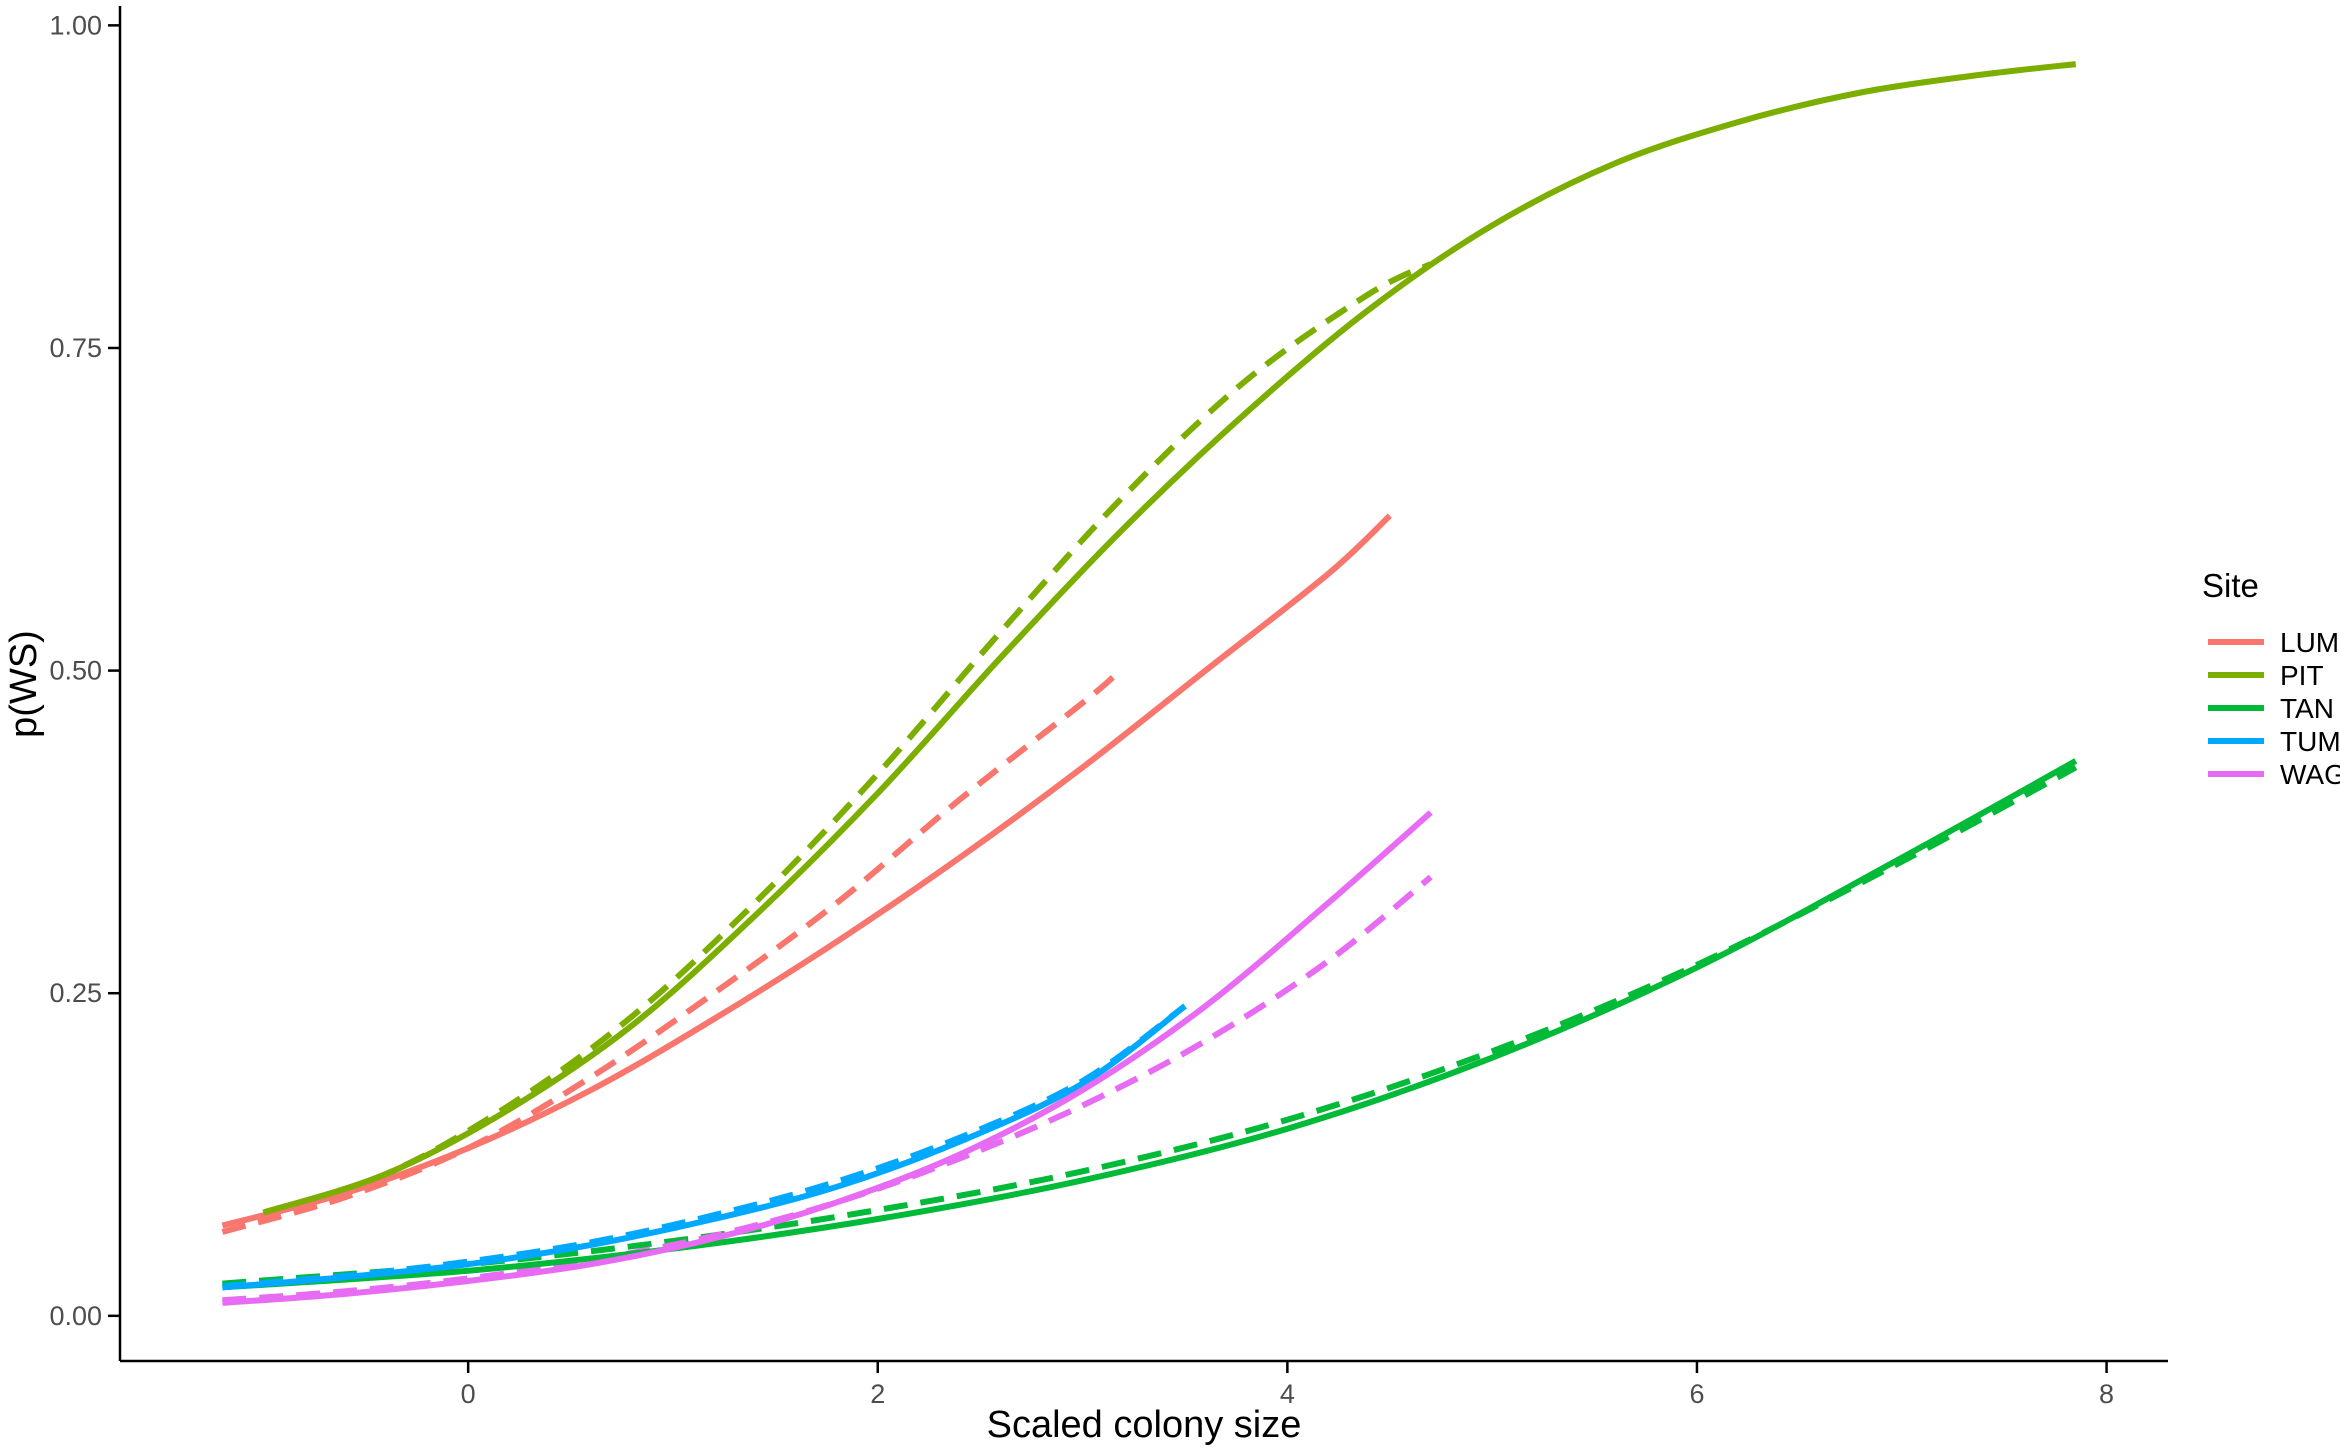 This screenshot has height=1451, width=2340. I want to click on y-tick-label-0: 0.00, so click(75, 1316).